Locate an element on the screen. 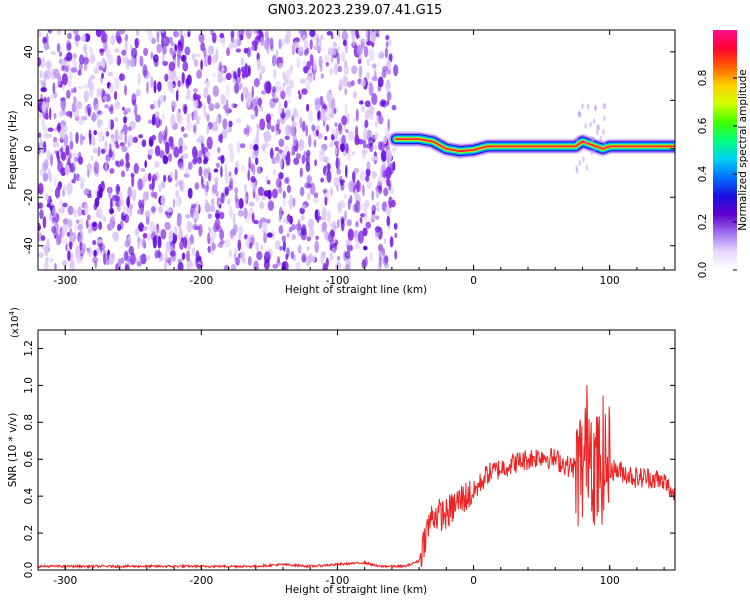  snr-y-label: SNR (10 * v/v) is located at coordinates (13, 450).